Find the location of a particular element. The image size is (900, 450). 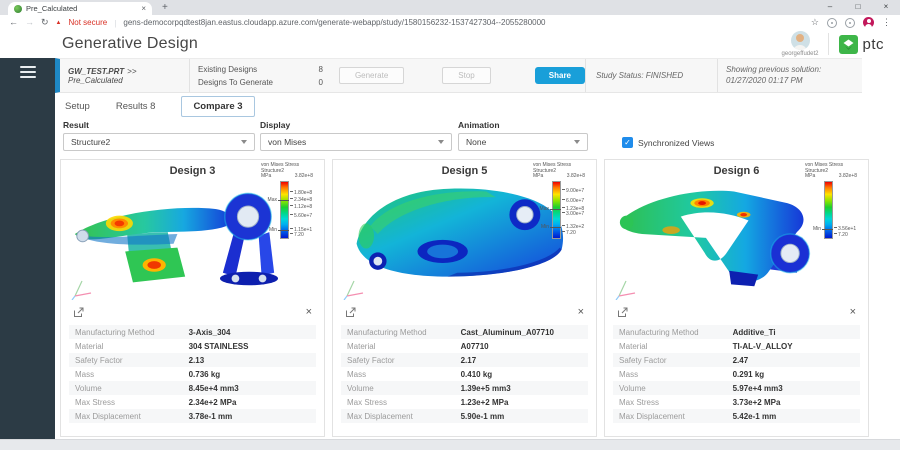

property-label: Mass is located at coordinates (85, 374).